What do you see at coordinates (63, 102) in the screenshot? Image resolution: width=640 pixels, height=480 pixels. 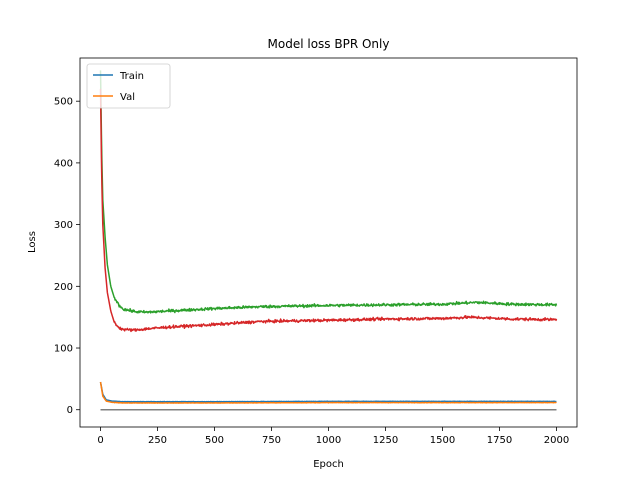 I see `y-tick-label: 500` at bounding box center [63, 102].